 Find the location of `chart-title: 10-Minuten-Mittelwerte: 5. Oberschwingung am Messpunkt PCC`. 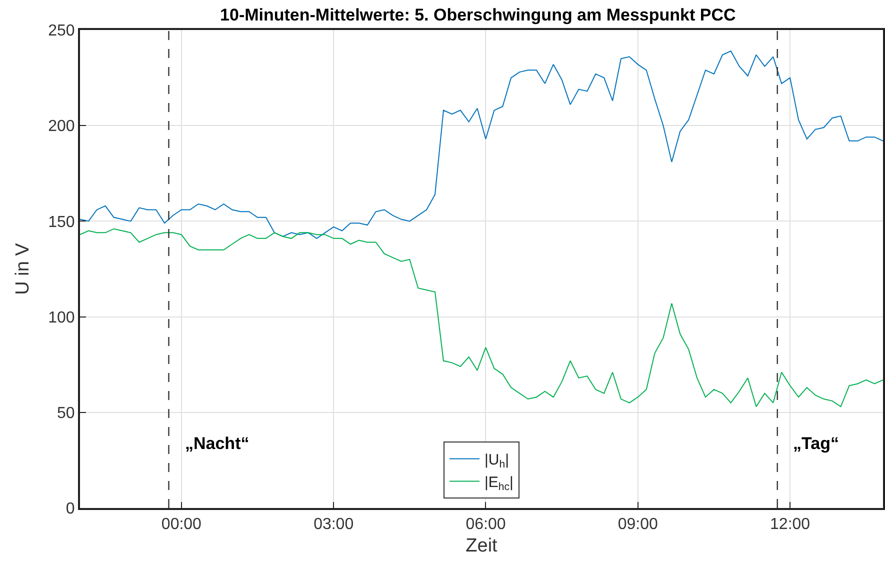

chart-title: 10-Minuten-Mittelwerte: 5. Oberschwingung am Messpunkt PCC is located at coordinates (478, 15).